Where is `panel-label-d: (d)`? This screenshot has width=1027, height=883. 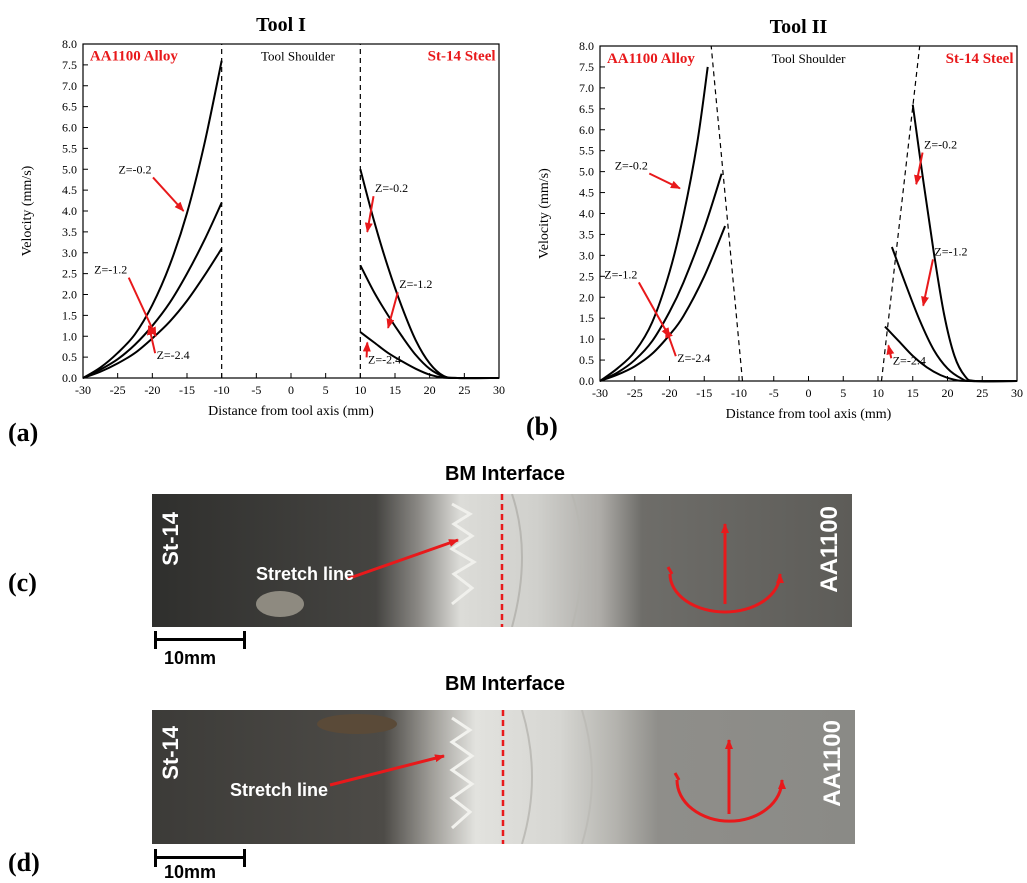
panel-label-d: (d) is located at coordinates (24, 862).